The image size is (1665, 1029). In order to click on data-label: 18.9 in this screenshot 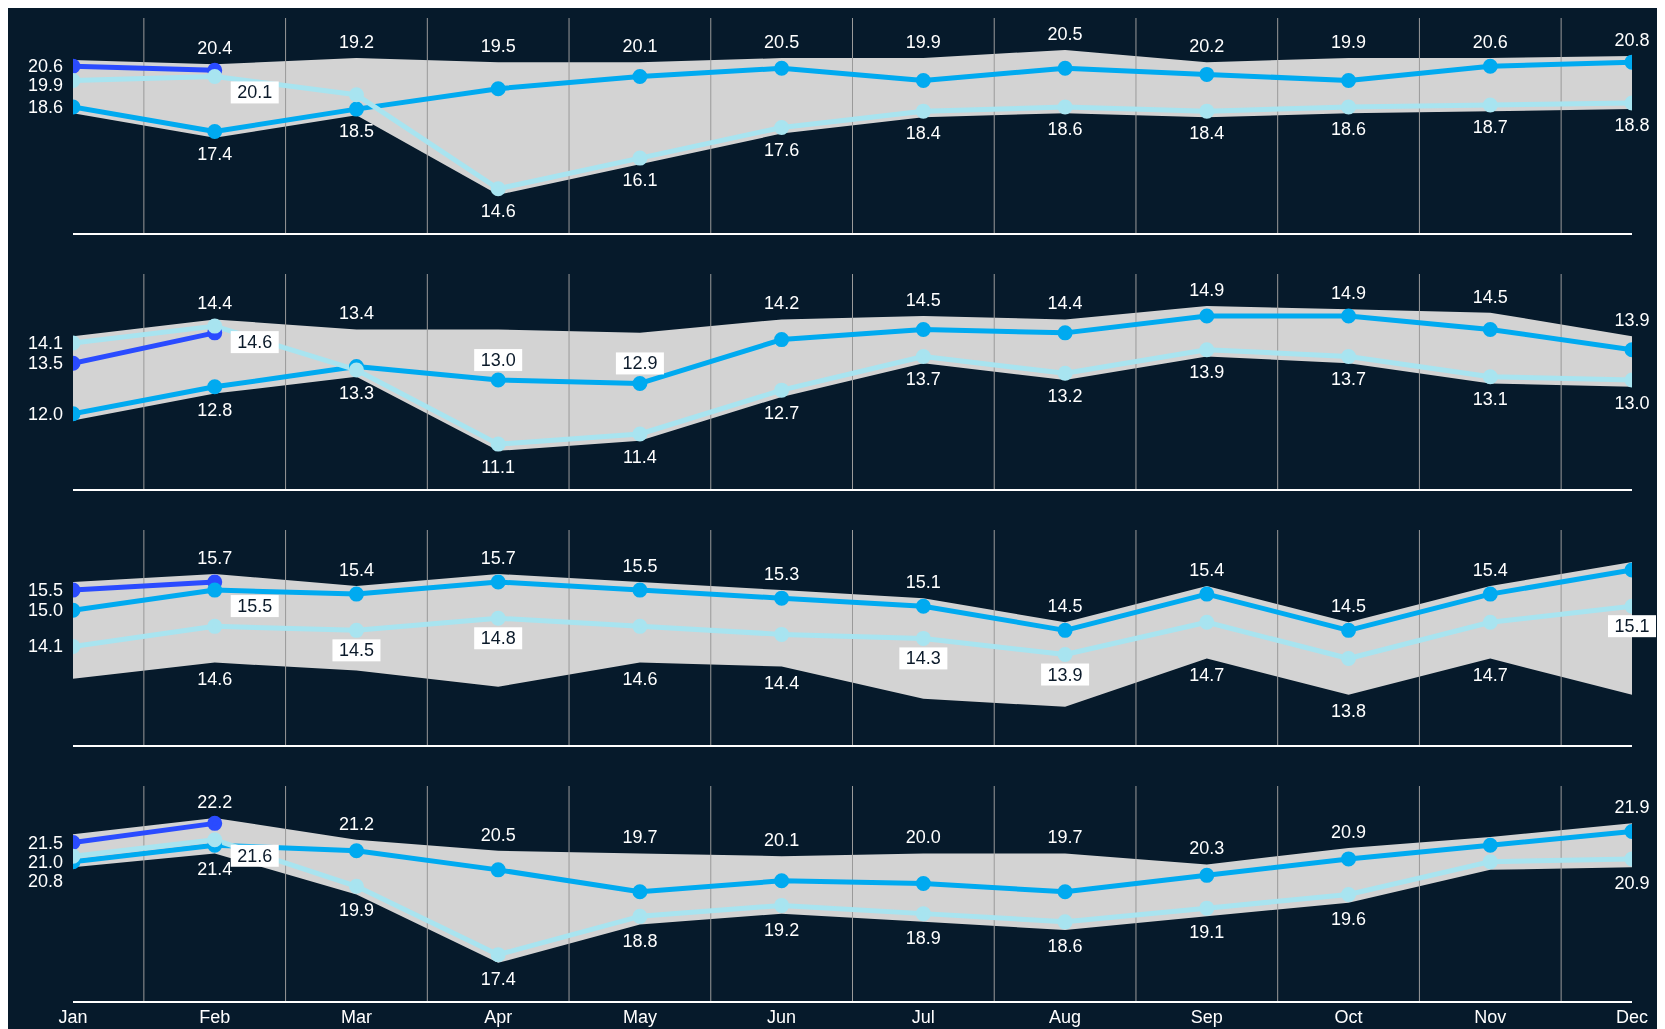, I will do `click(923, 937)`.